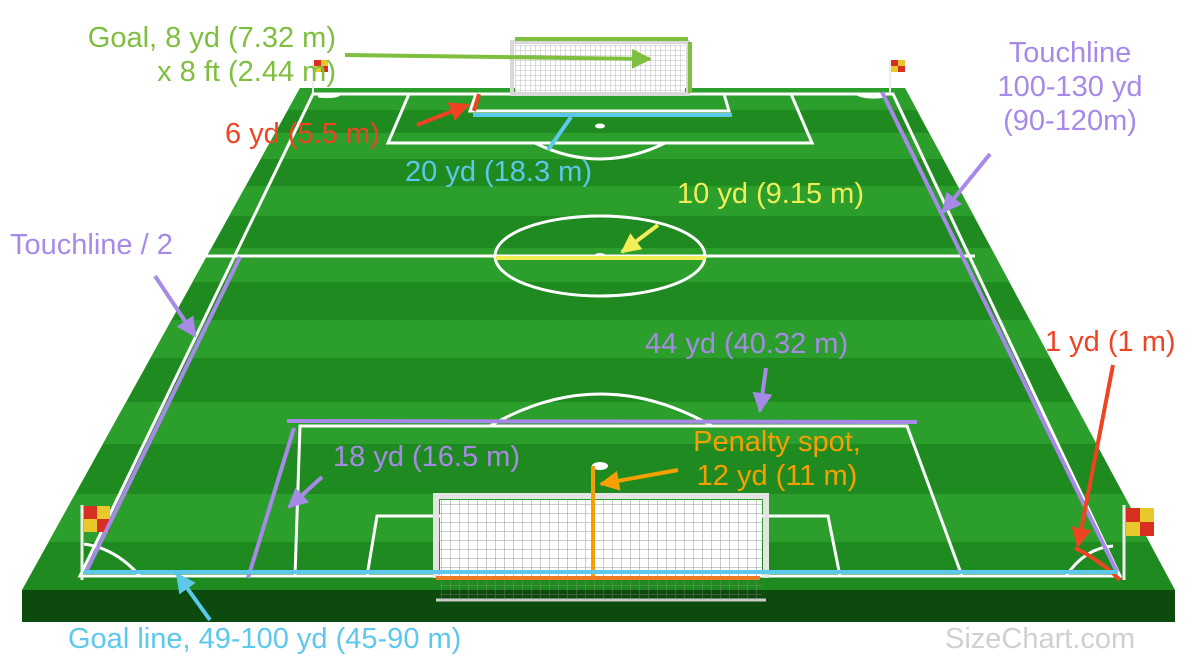 The height and width of the screenshot is (666, 1200). Describe the element at coordinates (271, 503) in the screenshot. I see `eighteen-yard-marker` at that location.